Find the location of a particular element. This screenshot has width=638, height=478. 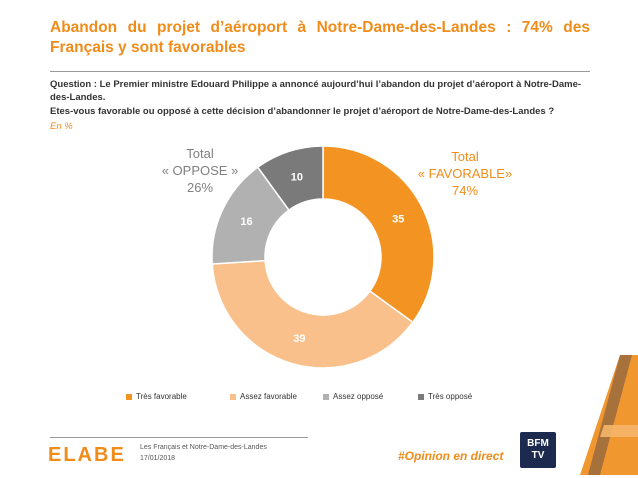

legend-label-2: Assez favorable is located at coordinates (268, 396).